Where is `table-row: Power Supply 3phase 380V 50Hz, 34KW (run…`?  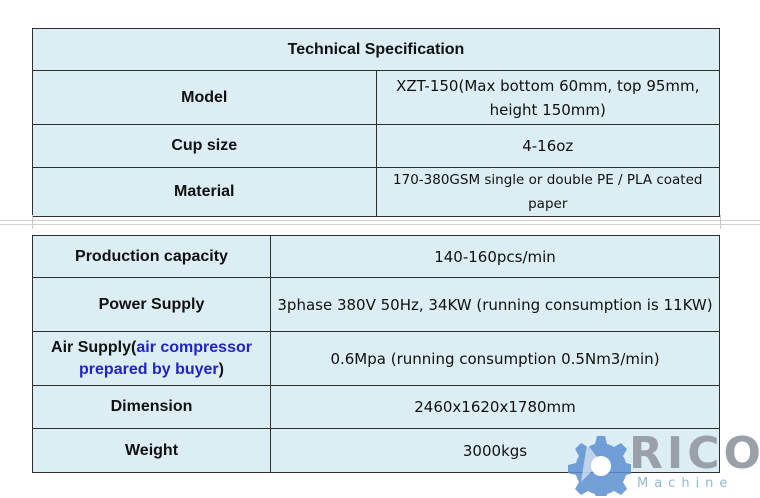
table-row: Power Supply 3phase 380V 50Hz, 34KW (run… is located at coordinates (376, 304).